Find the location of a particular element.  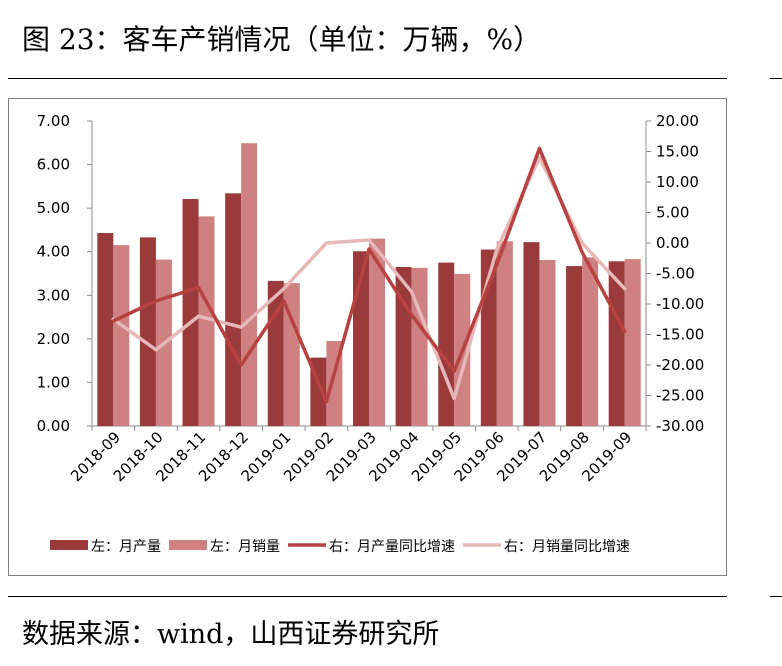

top-rule is located at coordinates (367, 78).